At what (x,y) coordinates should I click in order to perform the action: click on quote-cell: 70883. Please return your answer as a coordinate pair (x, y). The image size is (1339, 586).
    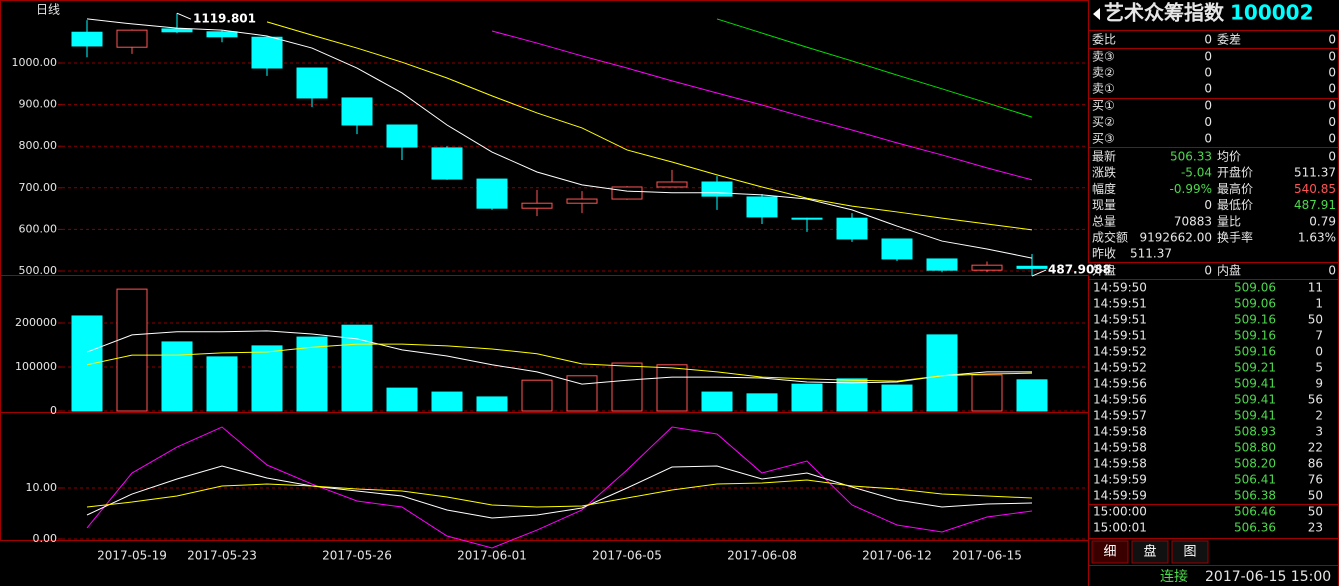
    Looking at the image, I should click on (1193, 221).